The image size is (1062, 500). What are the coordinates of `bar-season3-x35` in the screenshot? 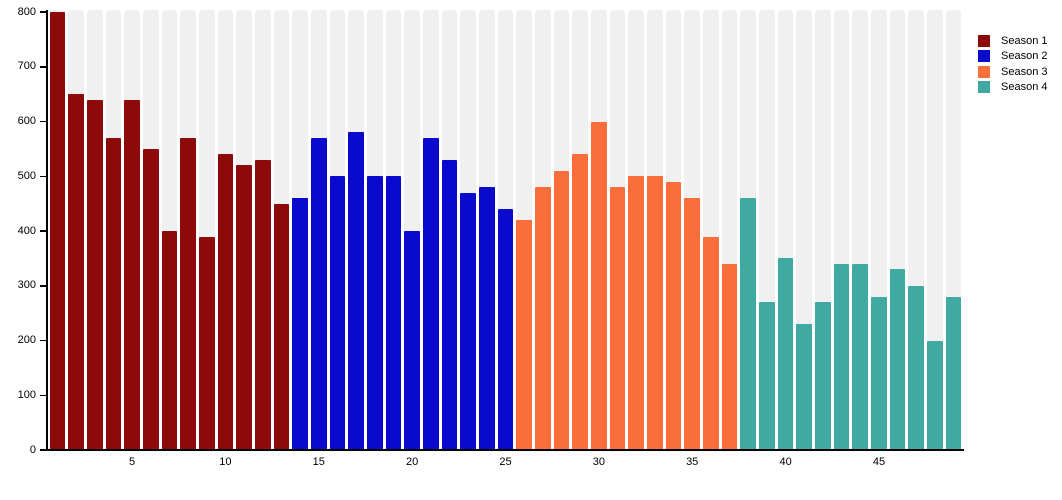 It's located at (692, 324).